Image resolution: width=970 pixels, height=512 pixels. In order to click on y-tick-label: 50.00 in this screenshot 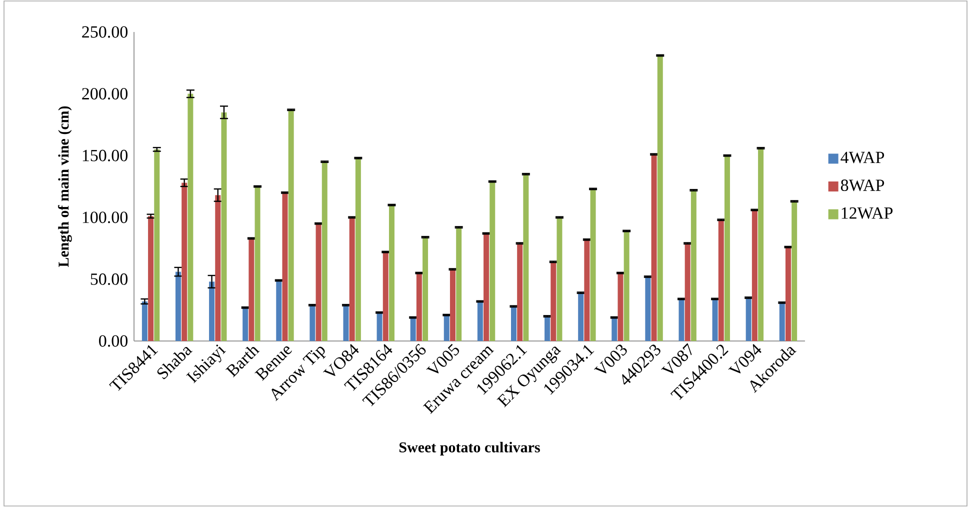, I will do `click(109, 279)`.